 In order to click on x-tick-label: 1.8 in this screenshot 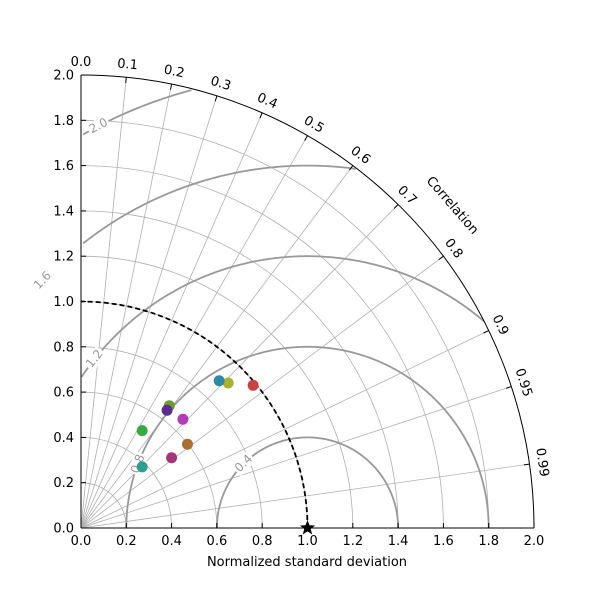, I will do `click(488, 541)`.